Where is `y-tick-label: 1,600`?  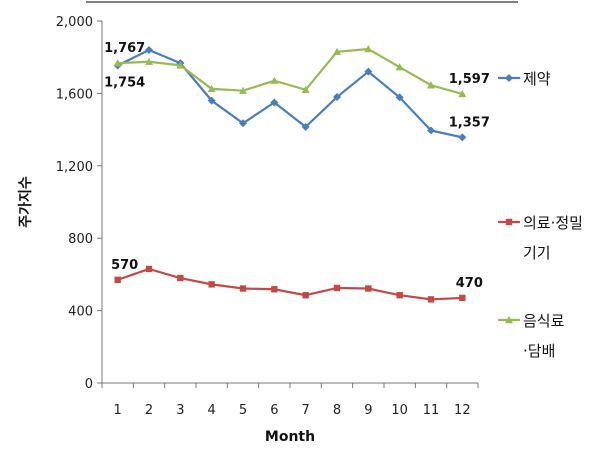 y-tick-label: 1,600 is located at coordinates (74, 94).